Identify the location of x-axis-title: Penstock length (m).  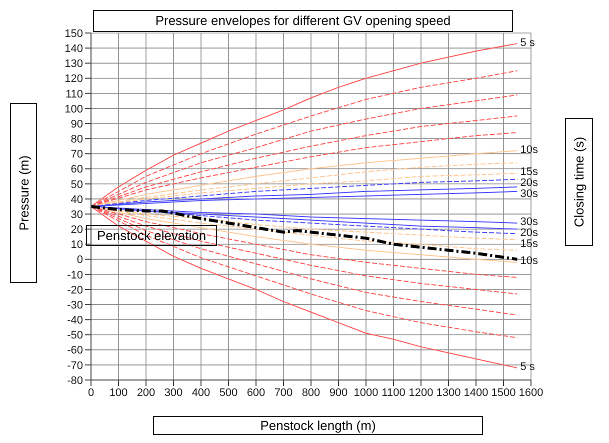
(318, 425).